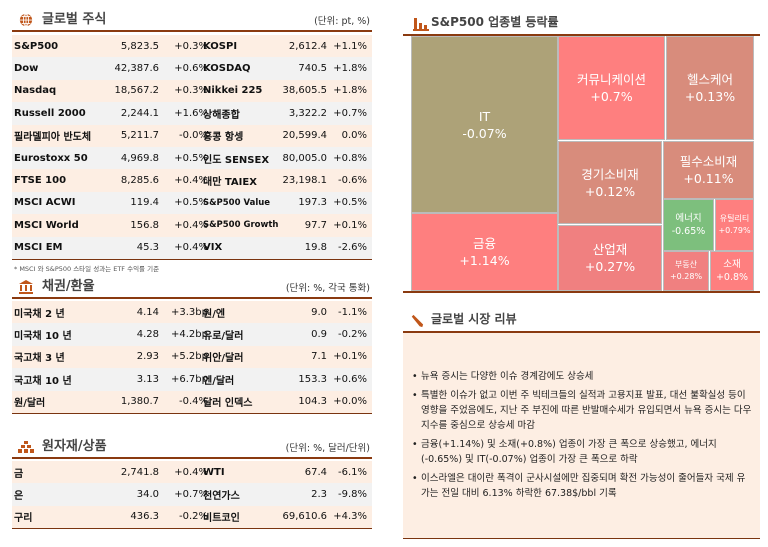  Describe the element at coordinates (214, 314) in the screenshot. I see `name-cell: 원/엔` at that location.